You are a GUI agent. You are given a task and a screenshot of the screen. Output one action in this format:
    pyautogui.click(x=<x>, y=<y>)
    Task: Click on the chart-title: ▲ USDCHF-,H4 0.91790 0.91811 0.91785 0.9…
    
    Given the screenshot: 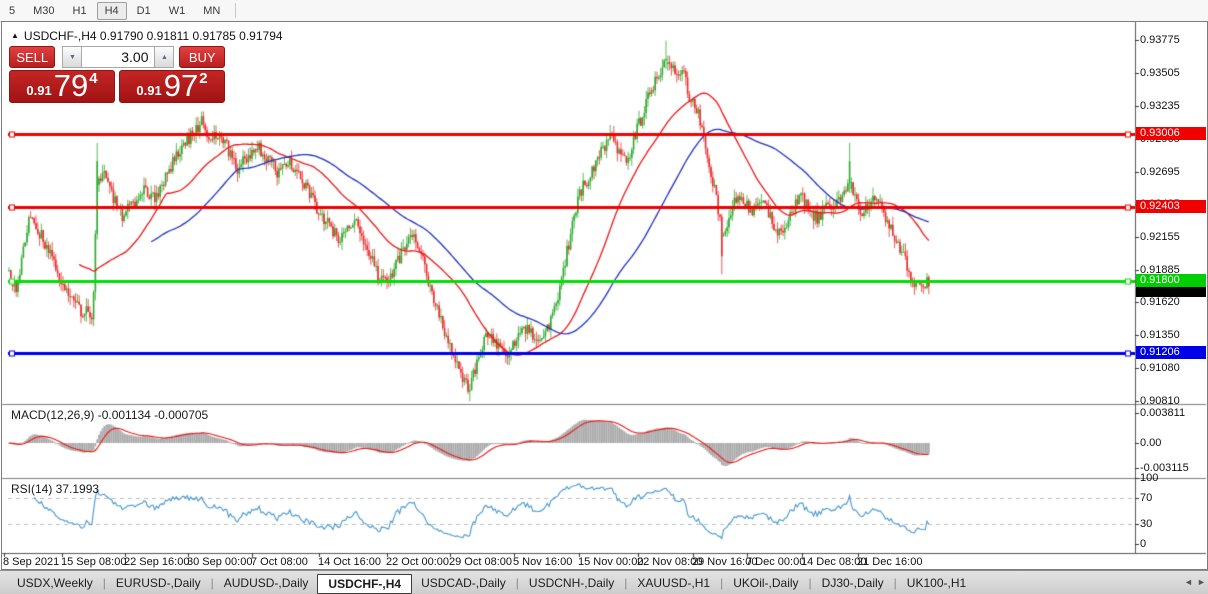 What is the action you would take?
    pyautogui.click(x=147, y=36)
    